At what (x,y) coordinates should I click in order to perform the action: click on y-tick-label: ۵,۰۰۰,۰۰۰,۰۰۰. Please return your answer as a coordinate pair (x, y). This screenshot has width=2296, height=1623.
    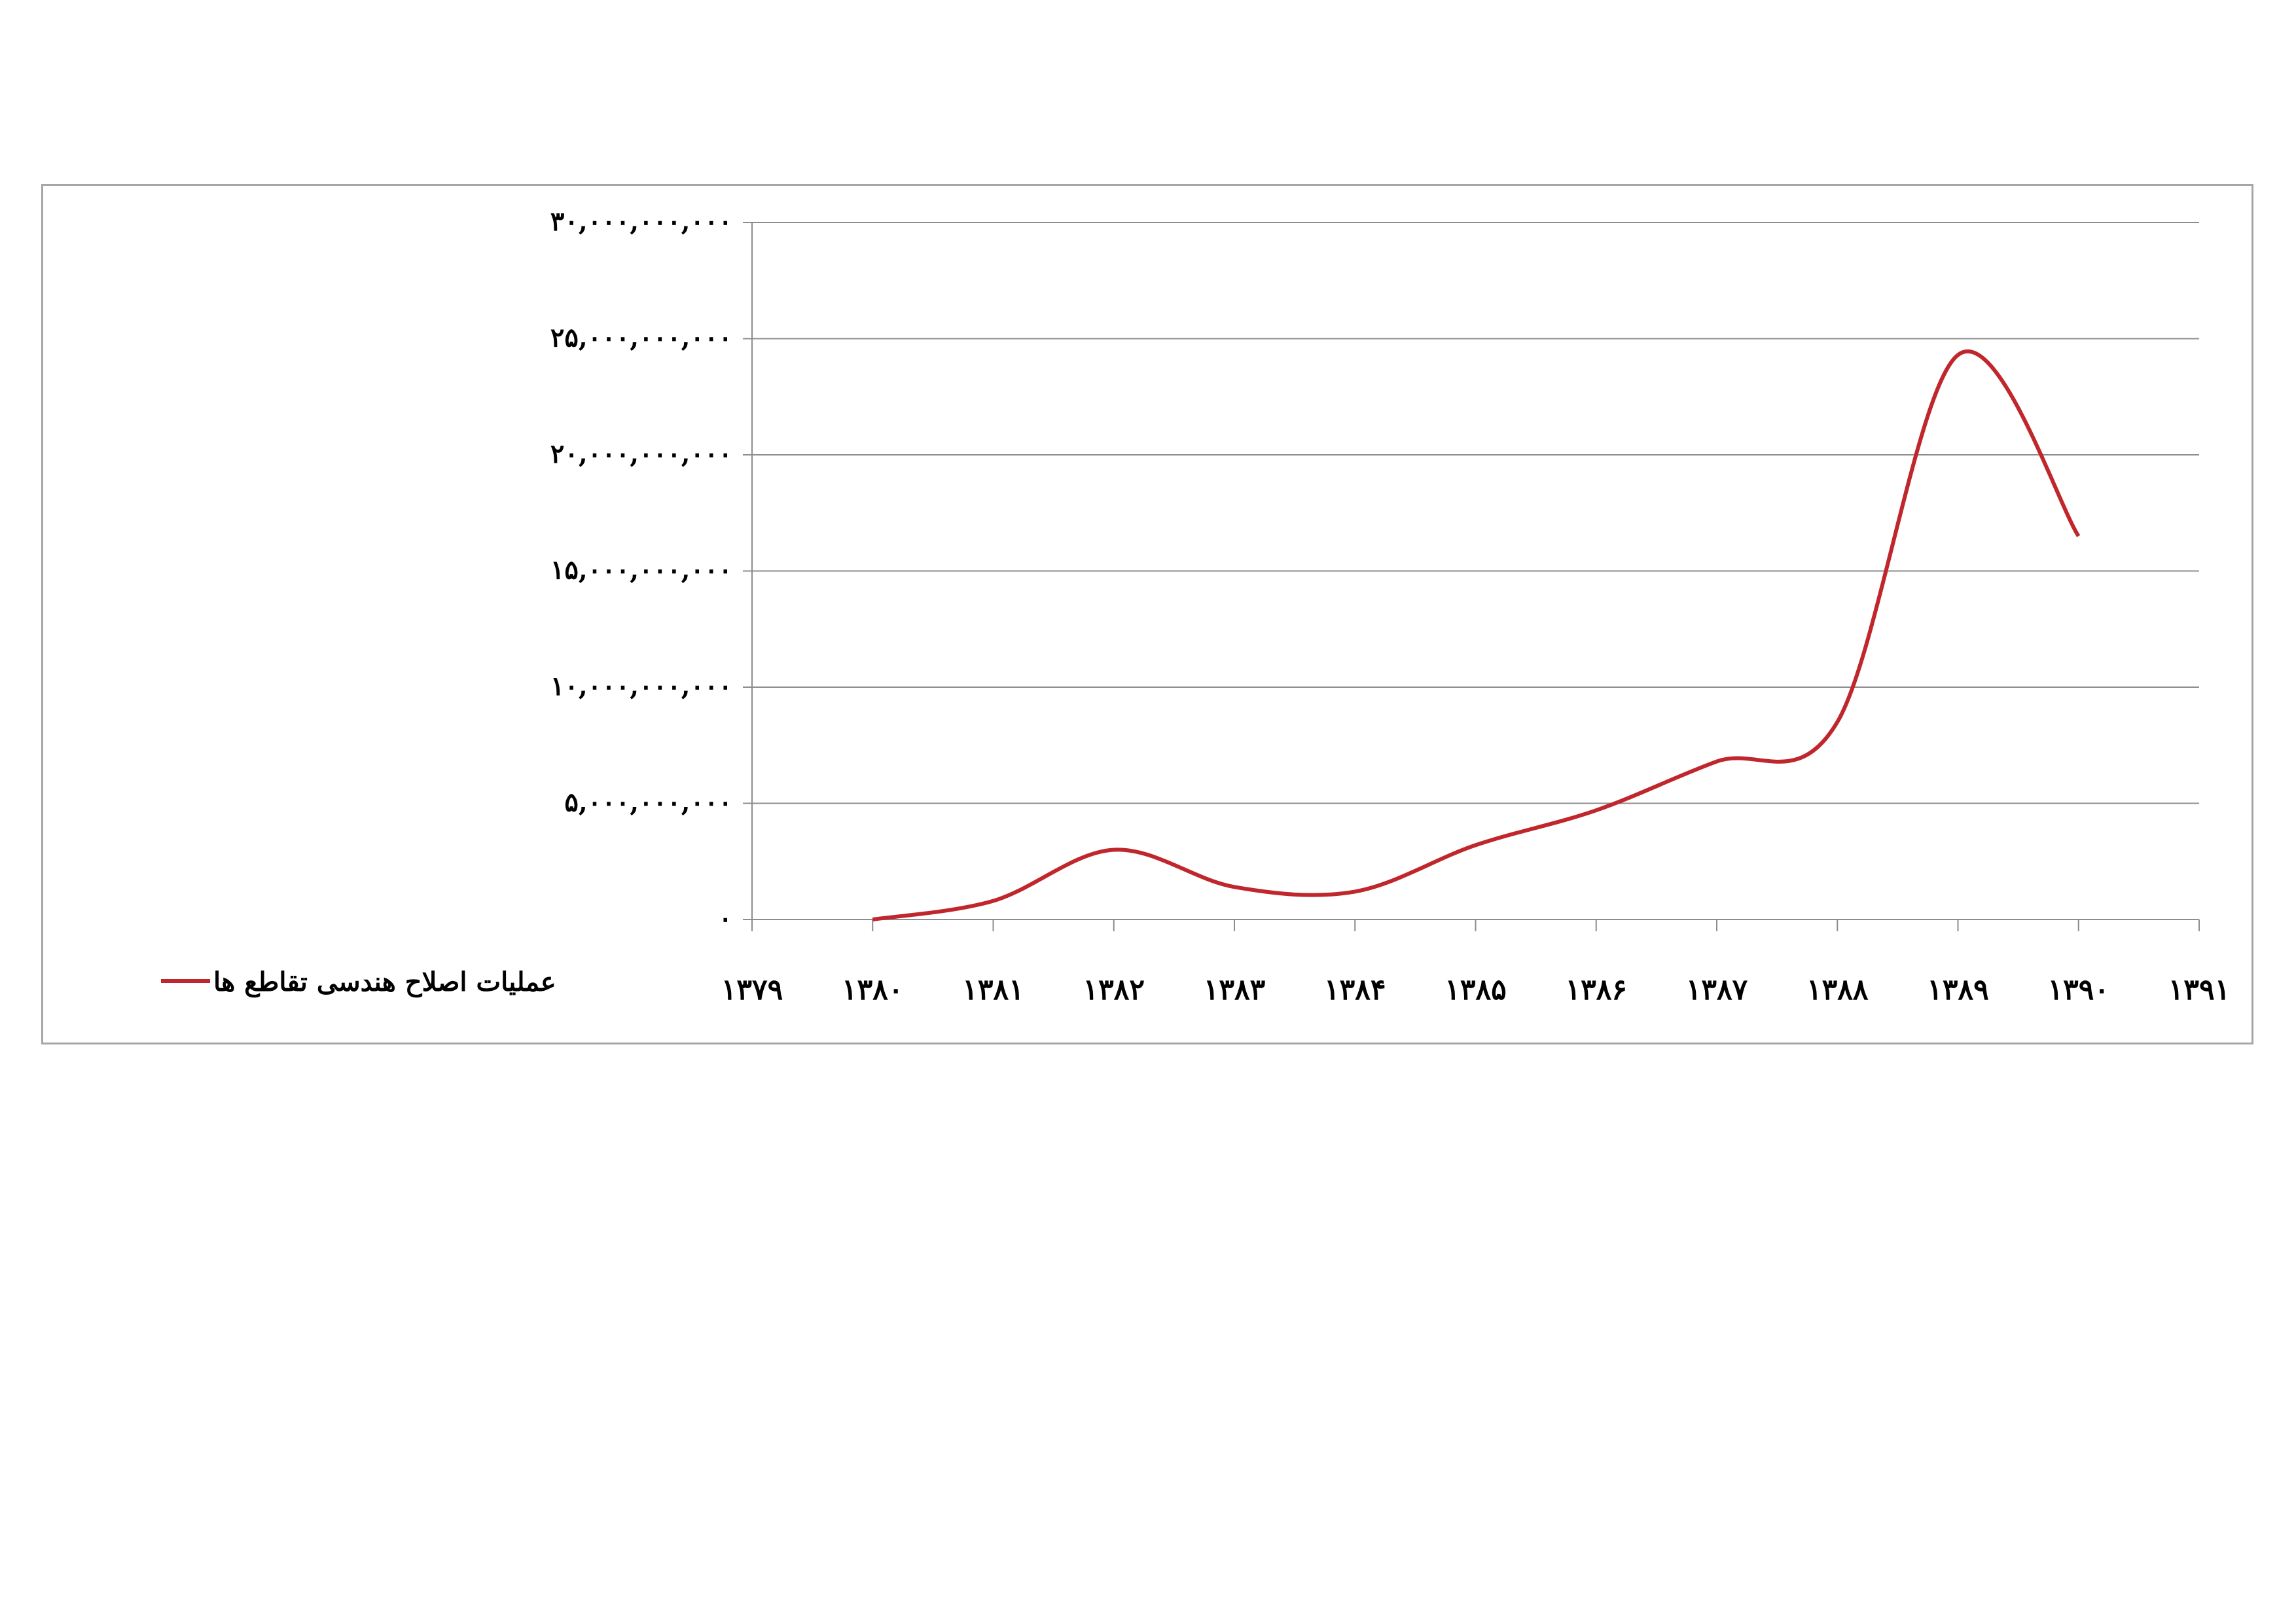
    Looking at the image, I should click on (648, 803).